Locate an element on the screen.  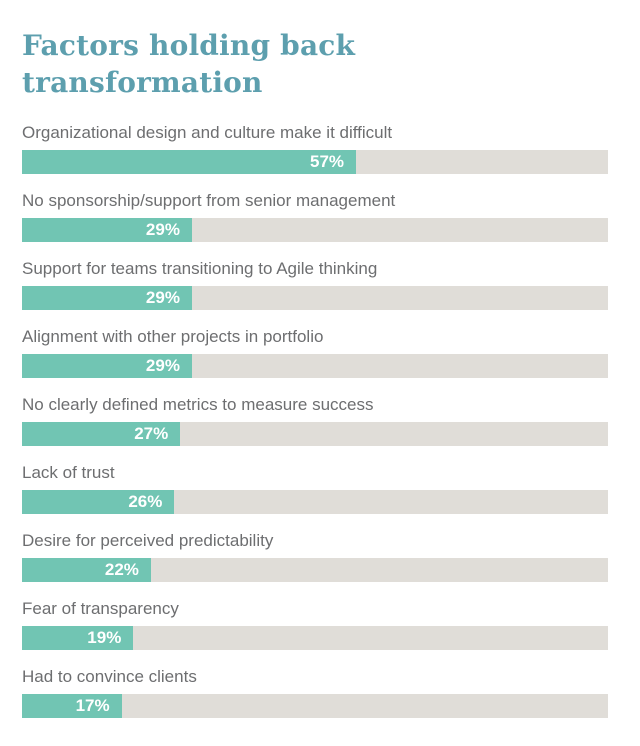
bar-value-label: 17% is located at coordinates (92, 705).